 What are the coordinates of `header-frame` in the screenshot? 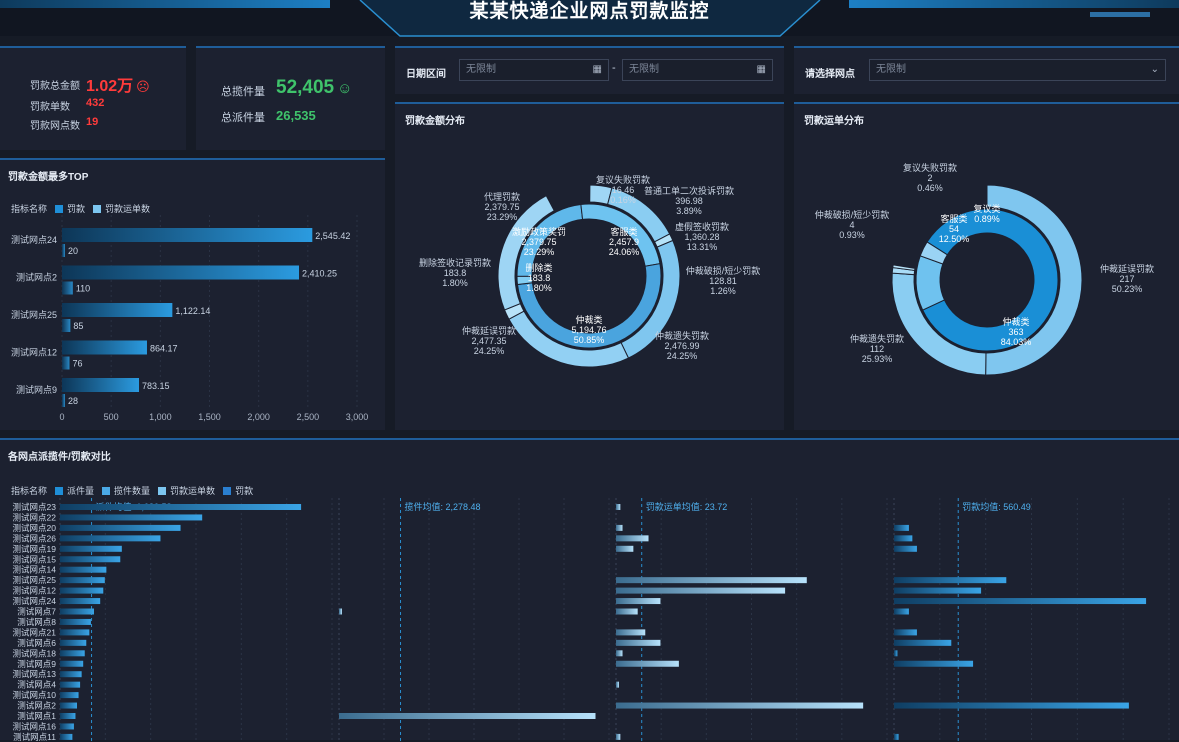 It's located at (590, 18).